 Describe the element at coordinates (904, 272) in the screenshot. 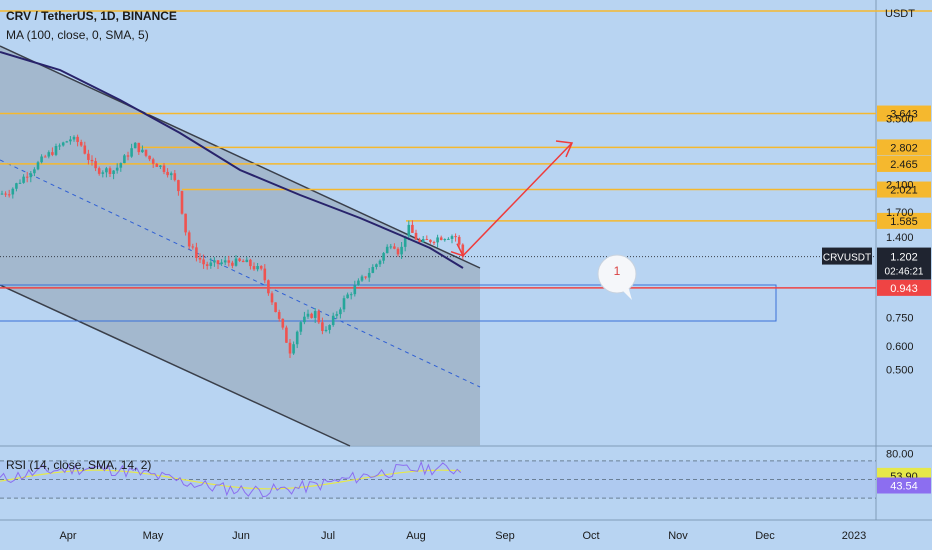

I see `countdown-label: 02:46:21` at that location.